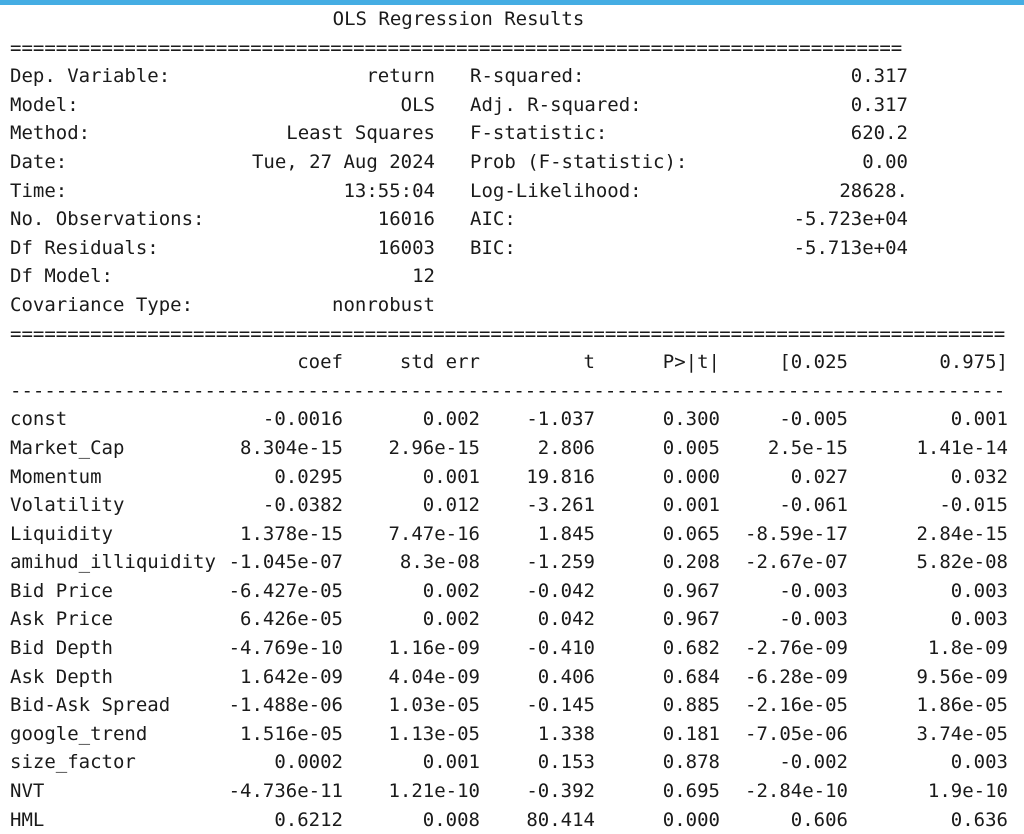 This screenshot has height=834, width=1024. I want to click on cell-std-err: 0.001, so click(451, 476).